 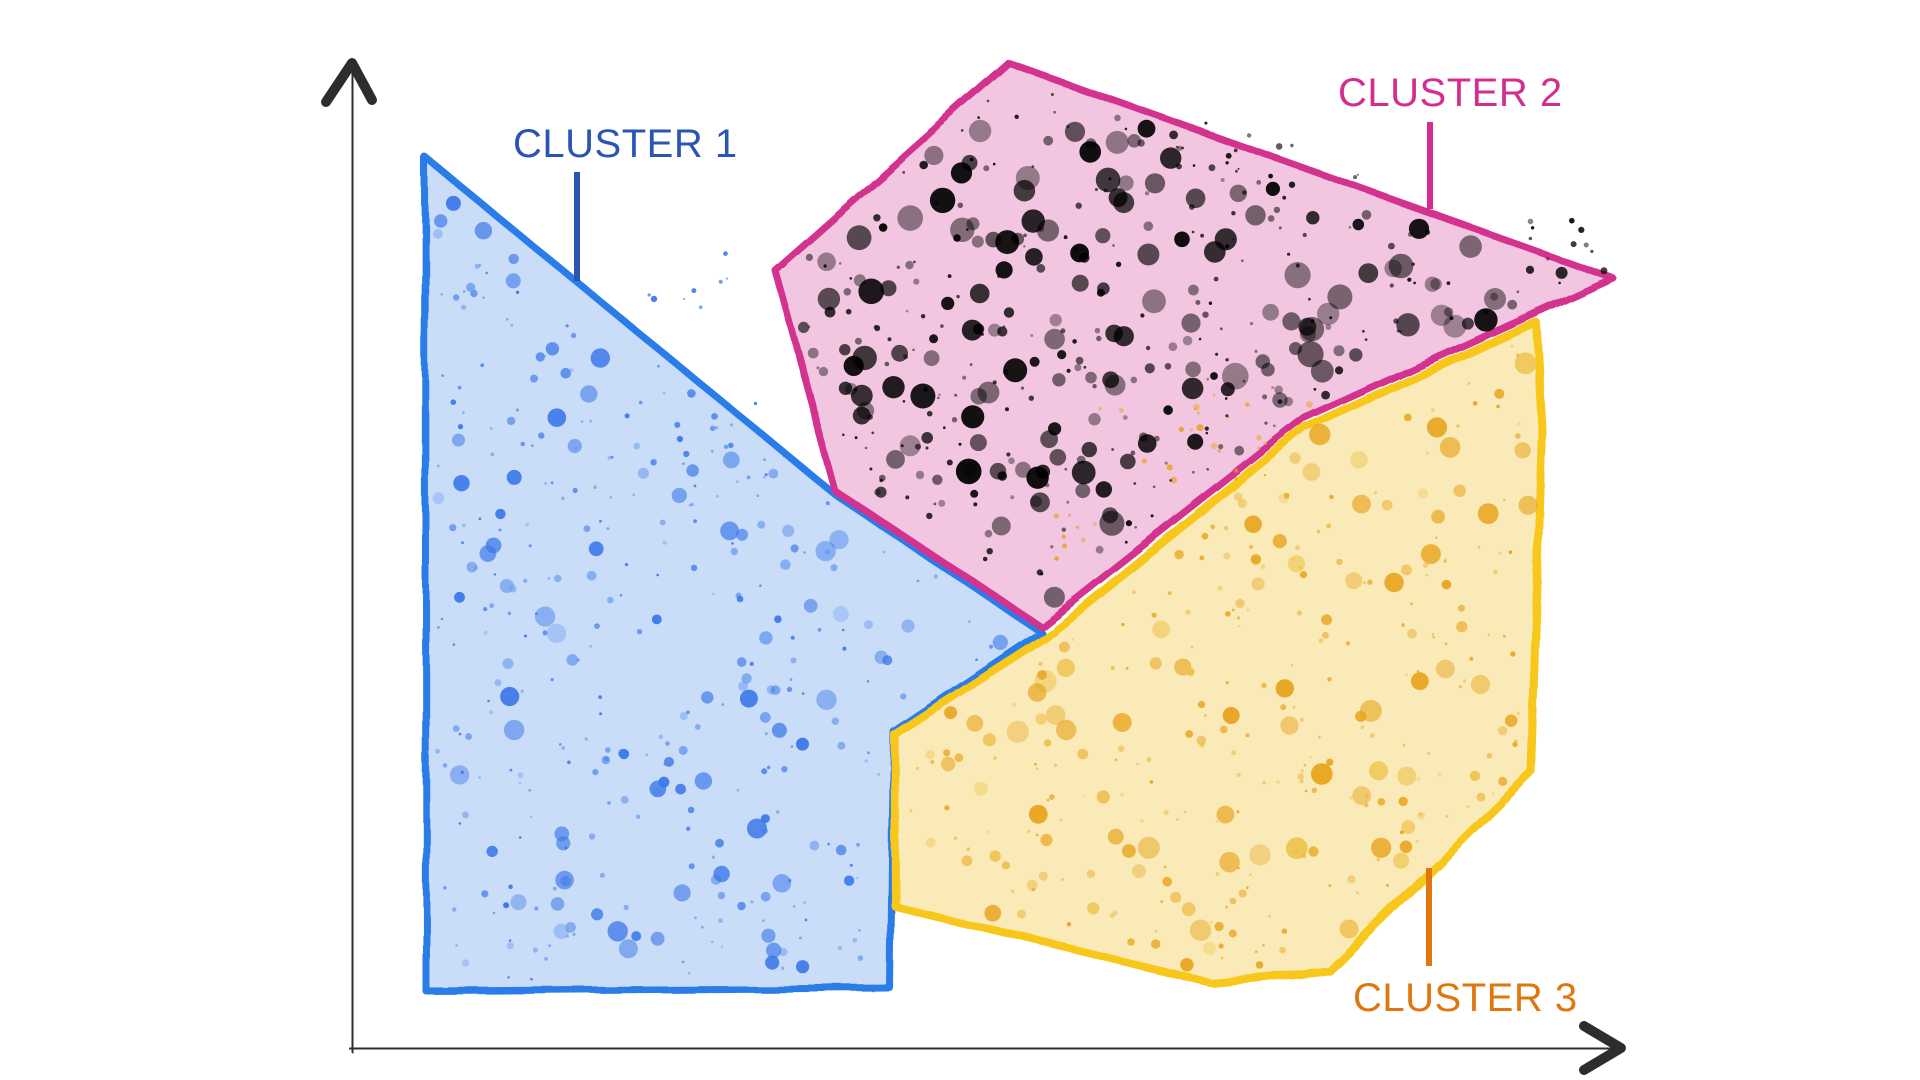 I want to click on y-axis-arrowhead-icon, so click(x=349, y=82).